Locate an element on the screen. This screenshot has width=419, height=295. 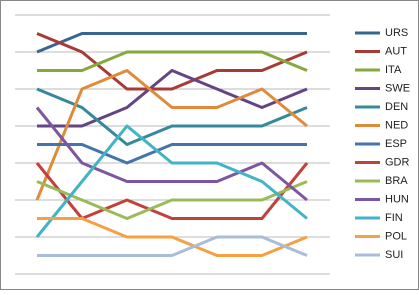
legend-label: GDR is located at coordinates (397, 162).